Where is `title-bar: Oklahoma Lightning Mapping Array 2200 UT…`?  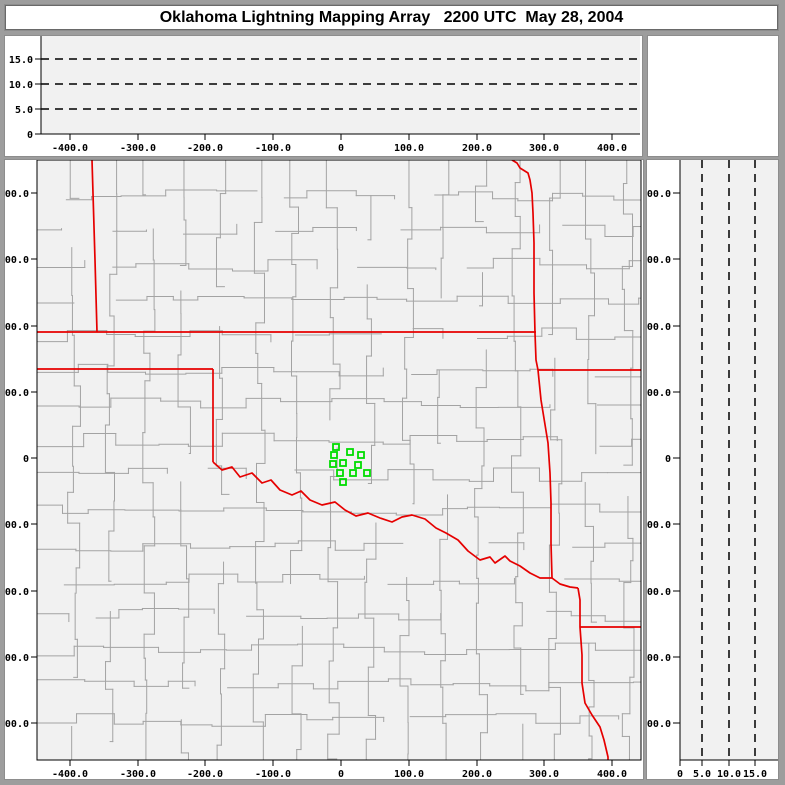 title-bar: Oklahoma Lightning Mapping Array 2200 UT… is located at coordinates (391, 17).